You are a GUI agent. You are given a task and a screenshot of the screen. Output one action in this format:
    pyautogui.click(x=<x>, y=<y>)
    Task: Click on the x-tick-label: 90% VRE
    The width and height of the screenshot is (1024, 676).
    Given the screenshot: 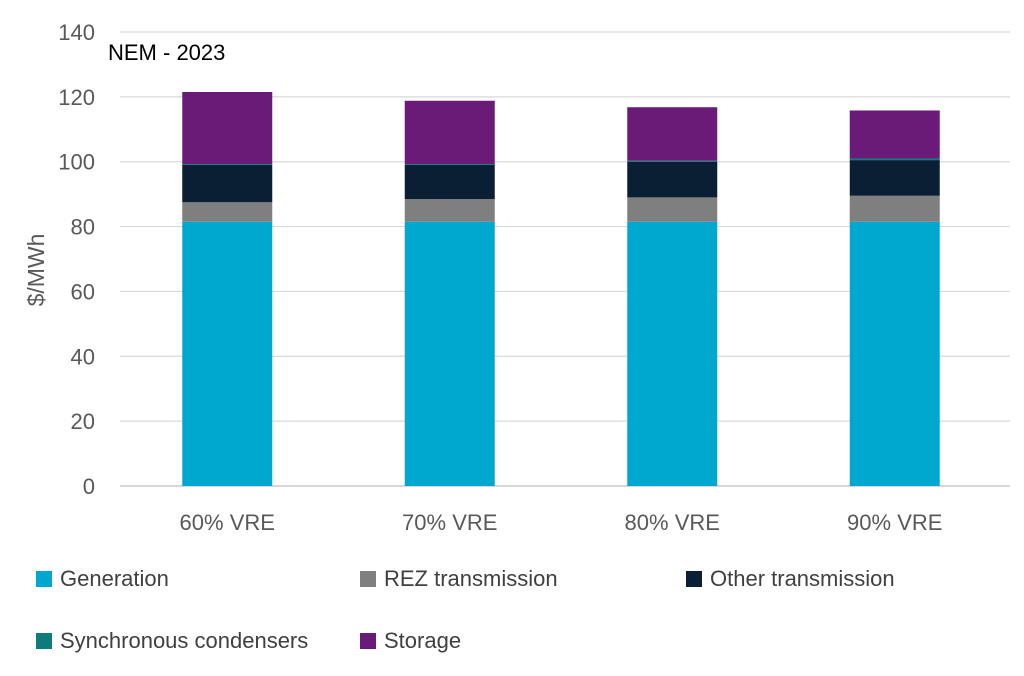 What is the action you would take?
    pyautogui.click(x=894, y=522)
    